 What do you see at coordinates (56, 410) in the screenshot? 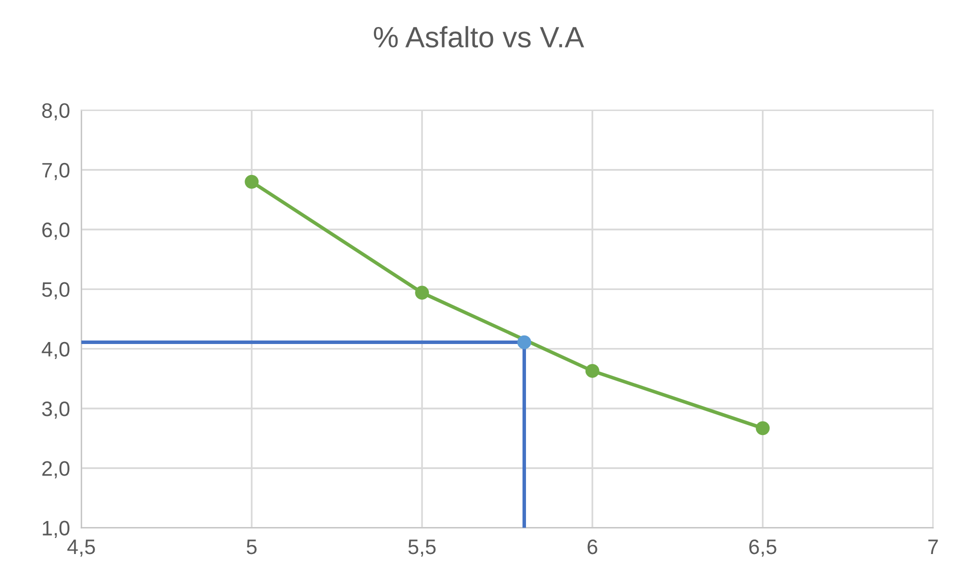
I see `y-tick-label: 3,0` at bounding box center [56, 410].